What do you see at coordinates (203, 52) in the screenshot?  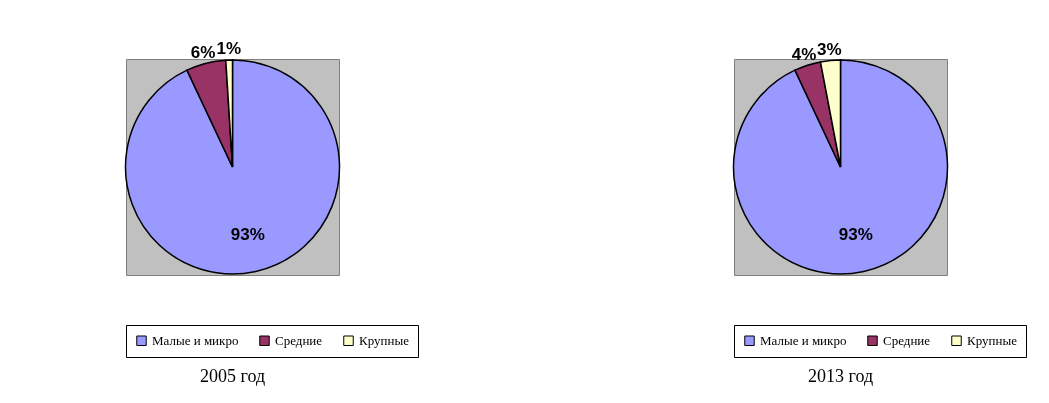 I see `data-label: 6%` at bounding box center [203, 52].